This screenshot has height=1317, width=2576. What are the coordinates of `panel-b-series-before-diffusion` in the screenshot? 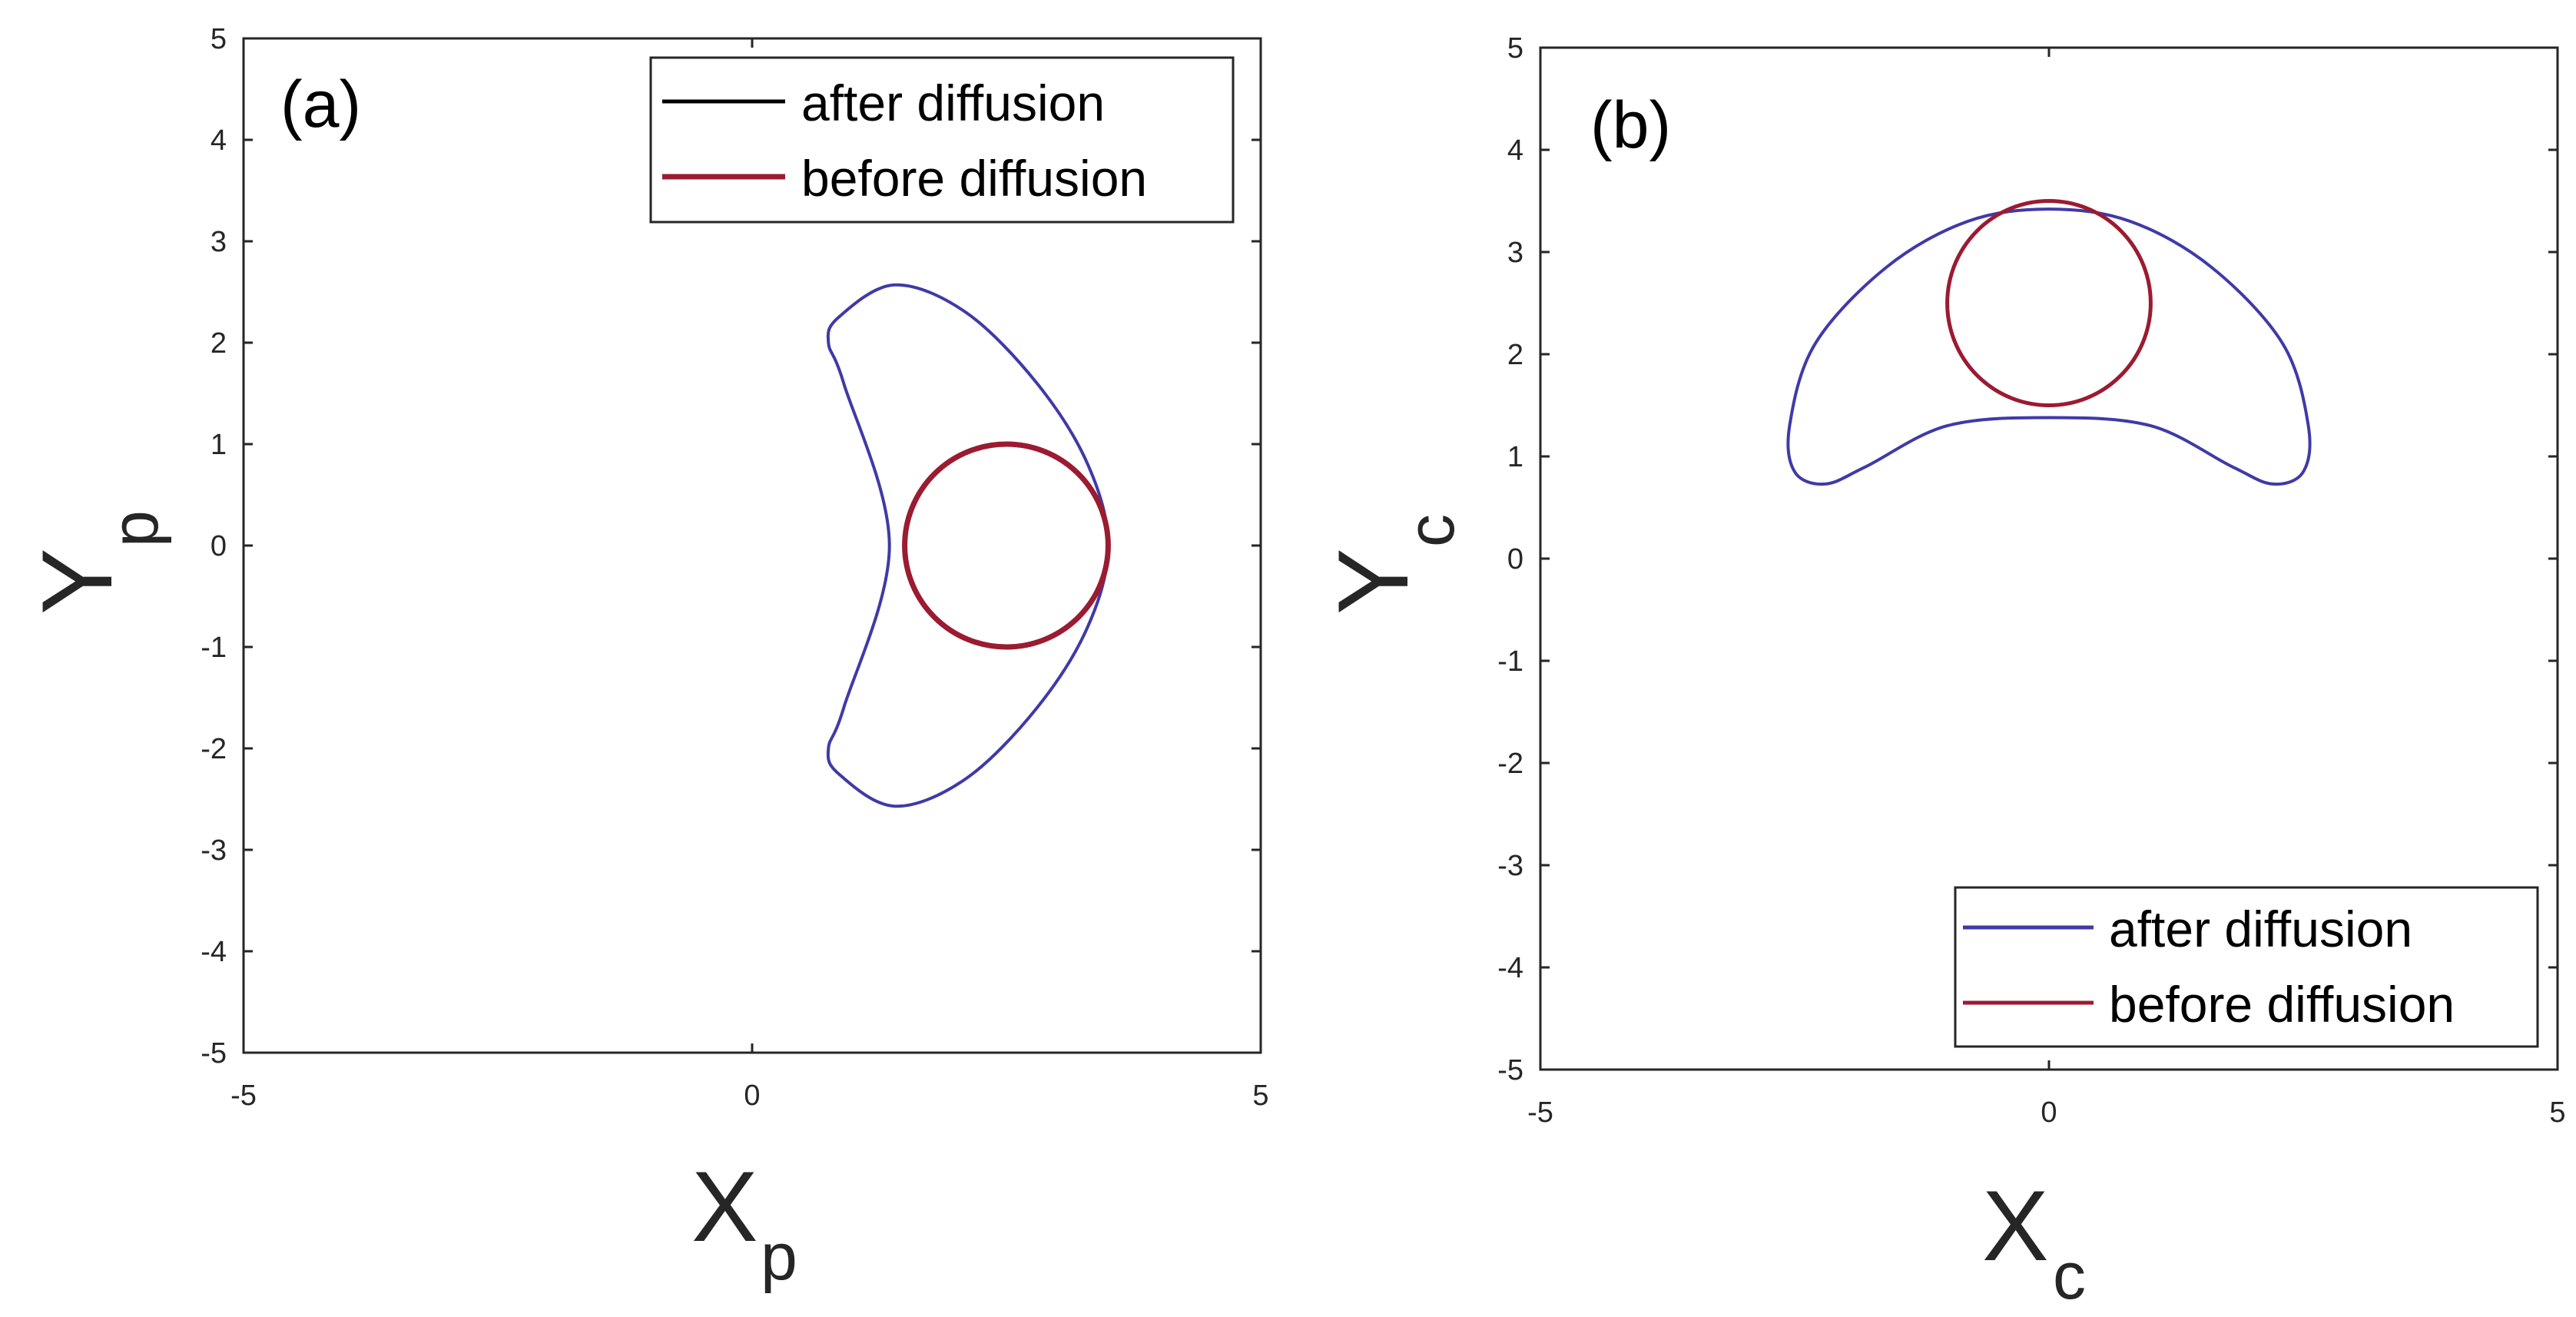 It's located at (2049, 303).